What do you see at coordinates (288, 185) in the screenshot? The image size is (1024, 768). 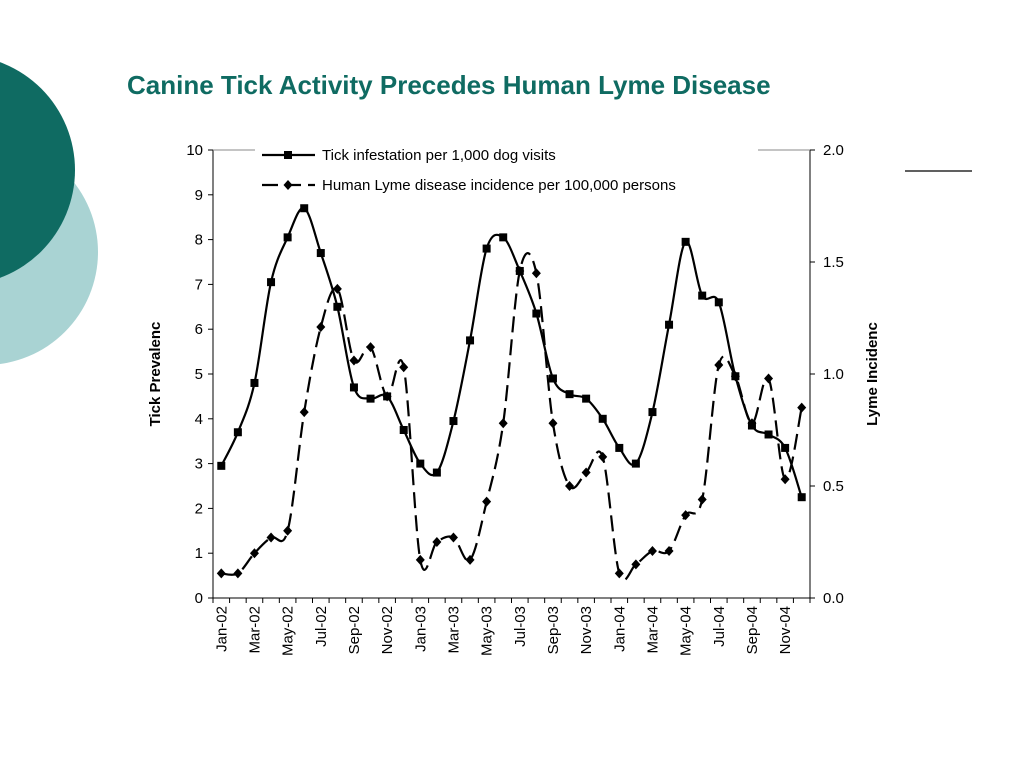 I see `legend-marker-lyme-incidence` at bounding box center [288, 185].